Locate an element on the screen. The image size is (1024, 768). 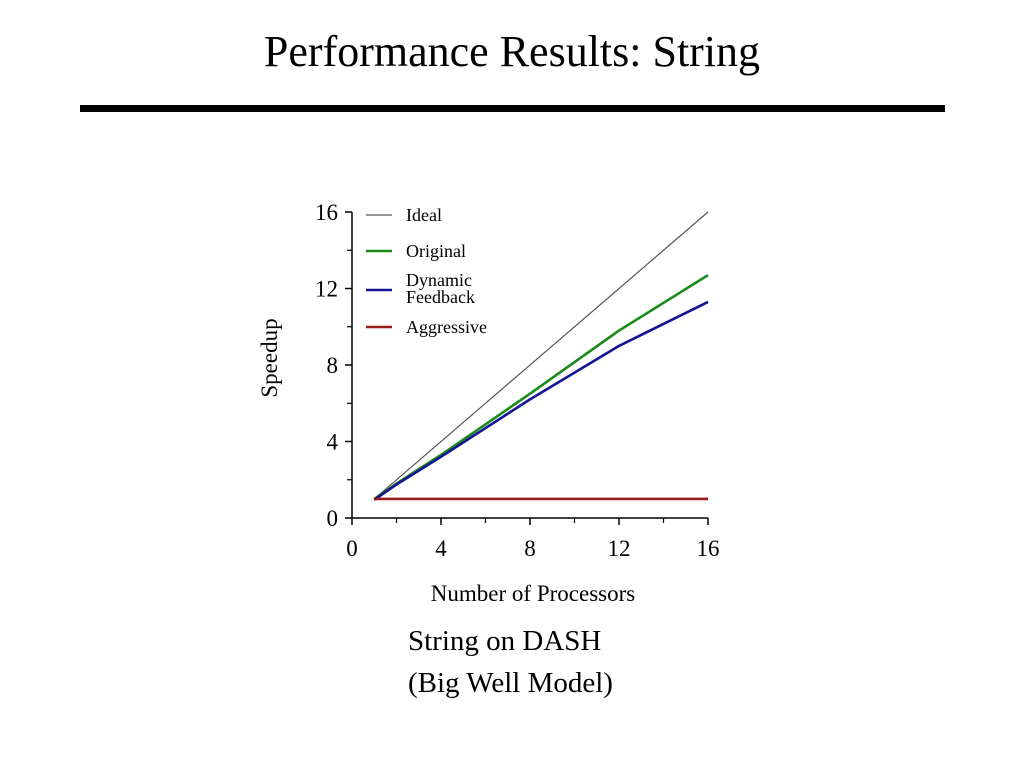
caption-line-1: String on DASH is located at coordinates (505, 641).